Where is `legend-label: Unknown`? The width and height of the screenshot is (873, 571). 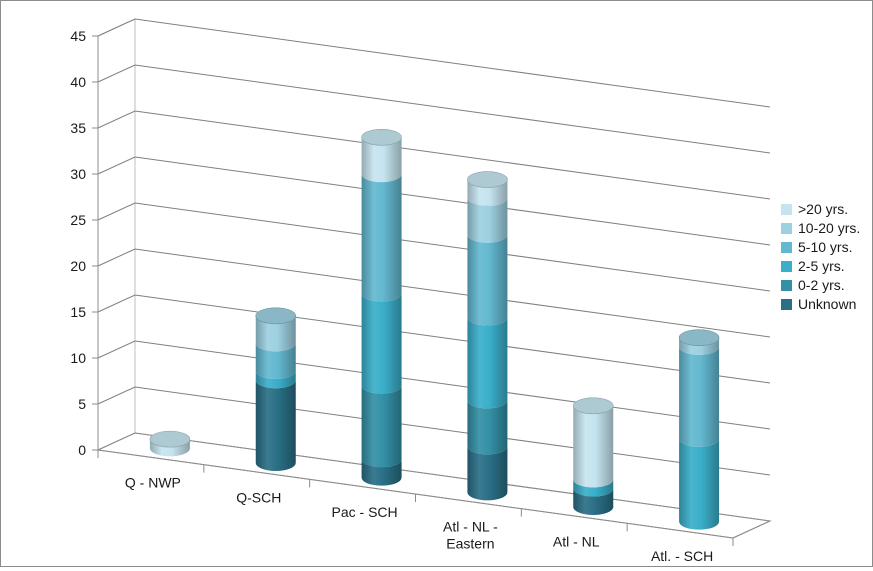 legend-label: Unknown is located at coordinates (827, 304).